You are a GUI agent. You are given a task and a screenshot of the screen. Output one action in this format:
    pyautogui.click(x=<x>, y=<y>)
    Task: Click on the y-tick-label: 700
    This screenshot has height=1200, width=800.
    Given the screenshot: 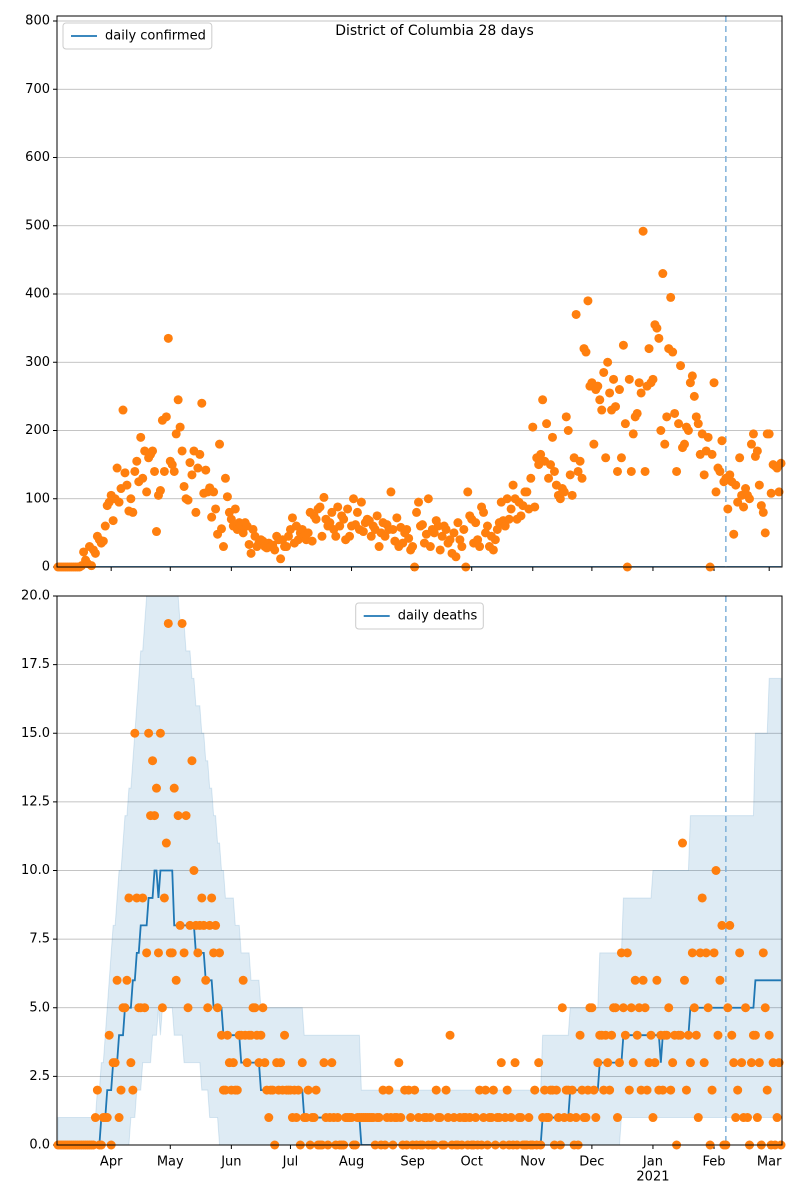 What is the action you would take?
    pyautogui.click(x=37, y=89)
    